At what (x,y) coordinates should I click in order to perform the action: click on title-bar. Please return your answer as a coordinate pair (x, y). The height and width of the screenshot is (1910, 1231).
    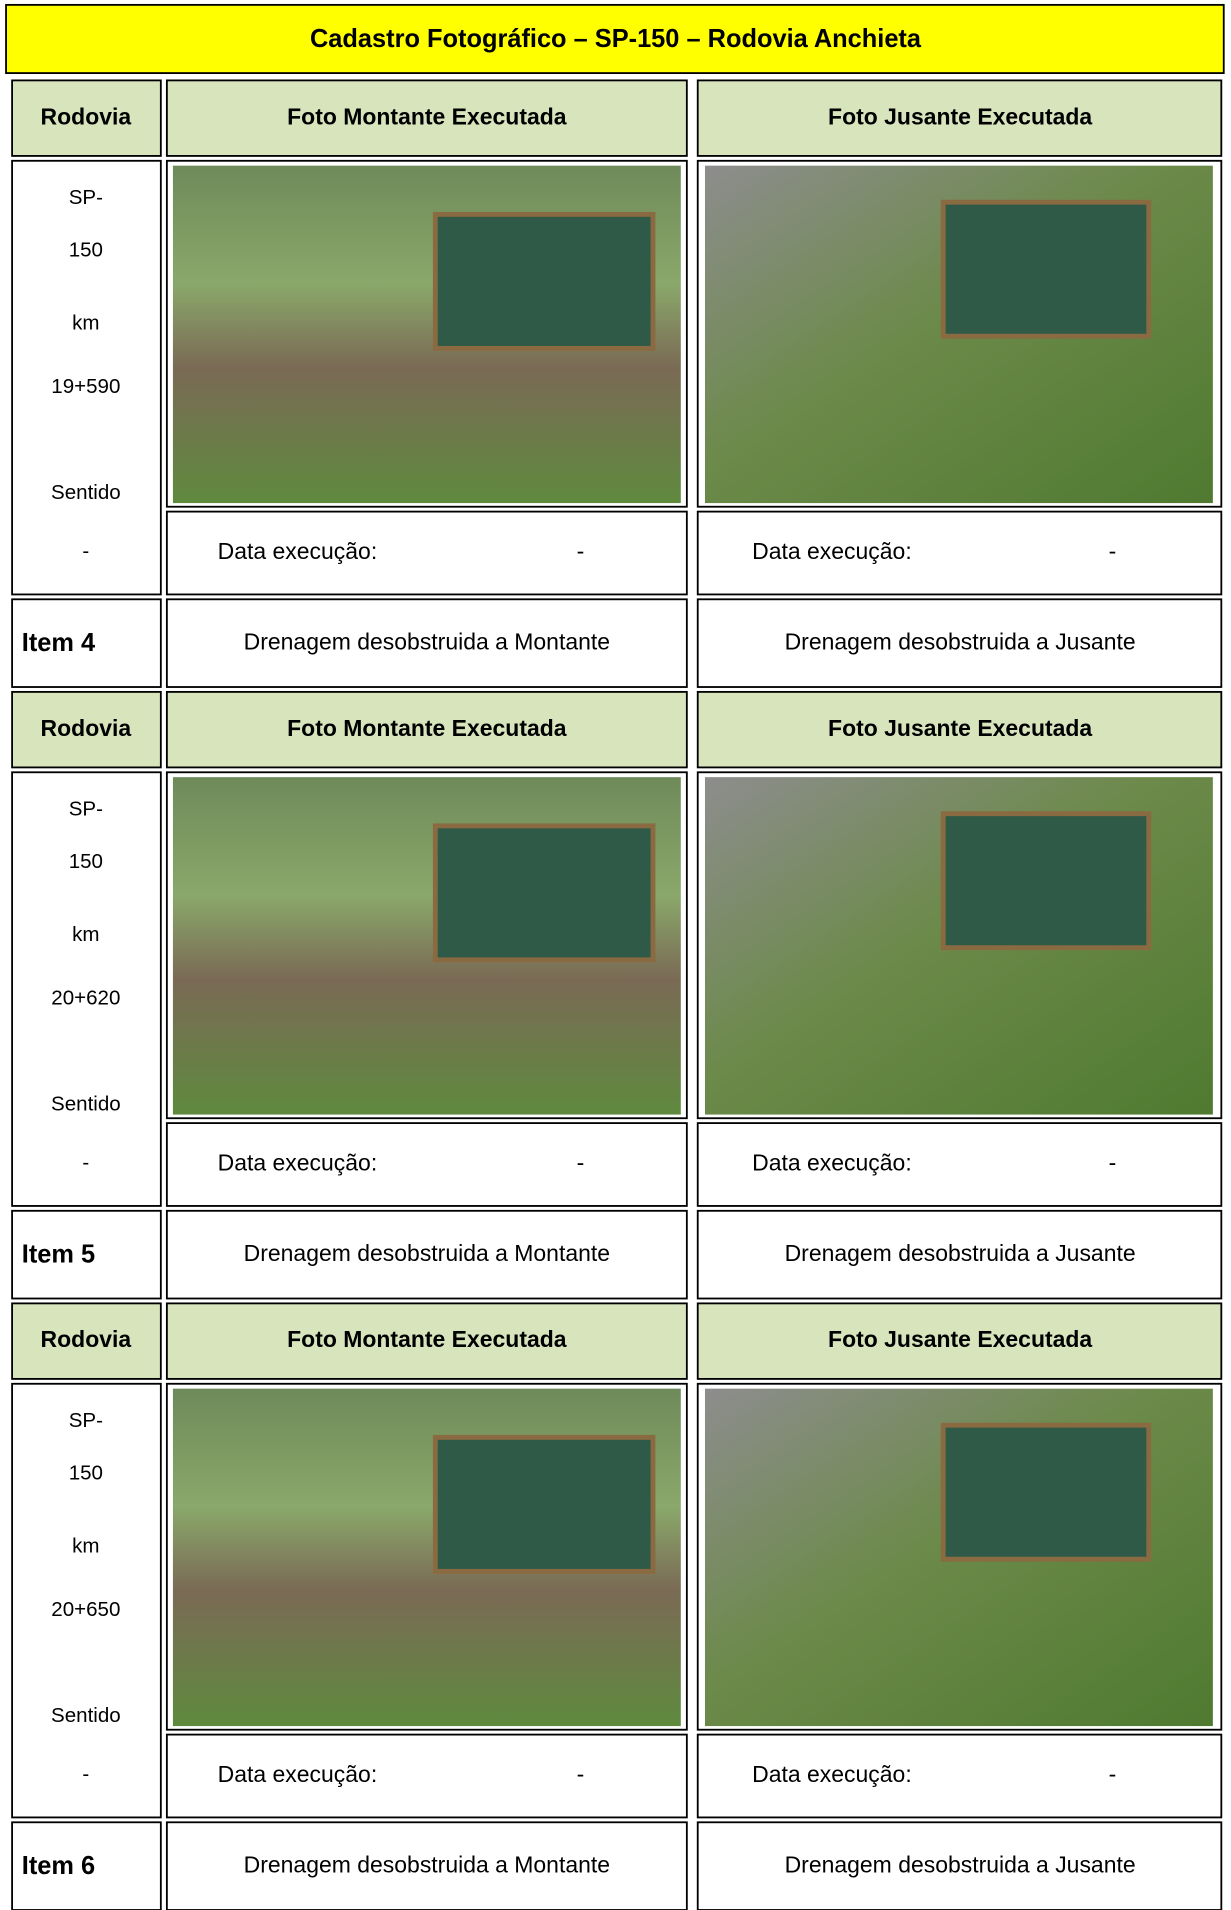
    Looking at the image, I should click on (615, 39).